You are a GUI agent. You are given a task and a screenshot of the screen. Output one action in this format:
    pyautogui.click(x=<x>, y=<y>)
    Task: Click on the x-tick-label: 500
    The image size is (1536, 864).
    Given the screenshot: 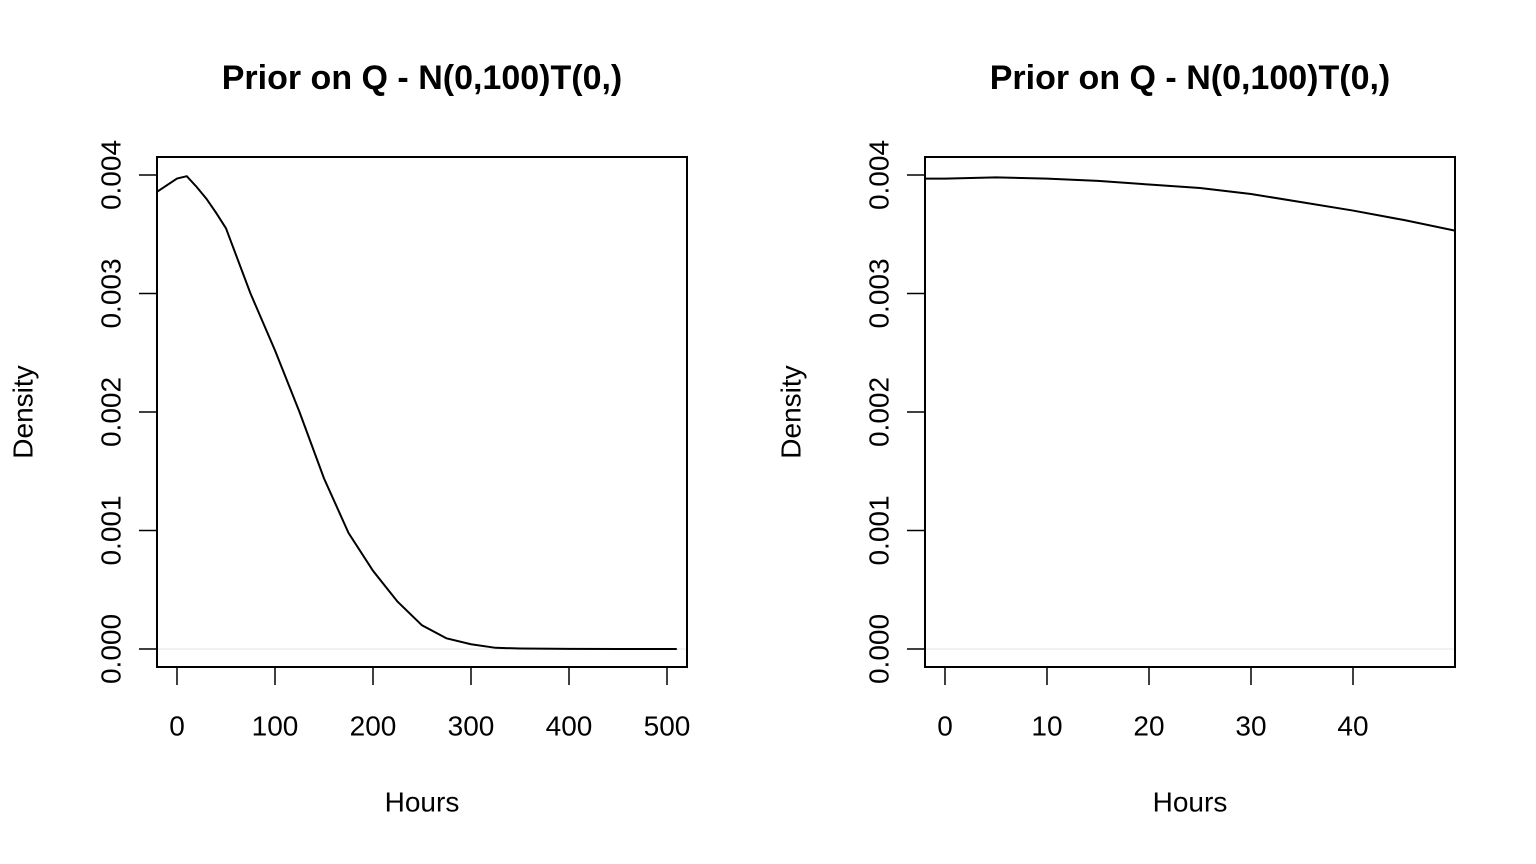 What is the action you would take?
    pyautogui.click(x=667, y=725)
    